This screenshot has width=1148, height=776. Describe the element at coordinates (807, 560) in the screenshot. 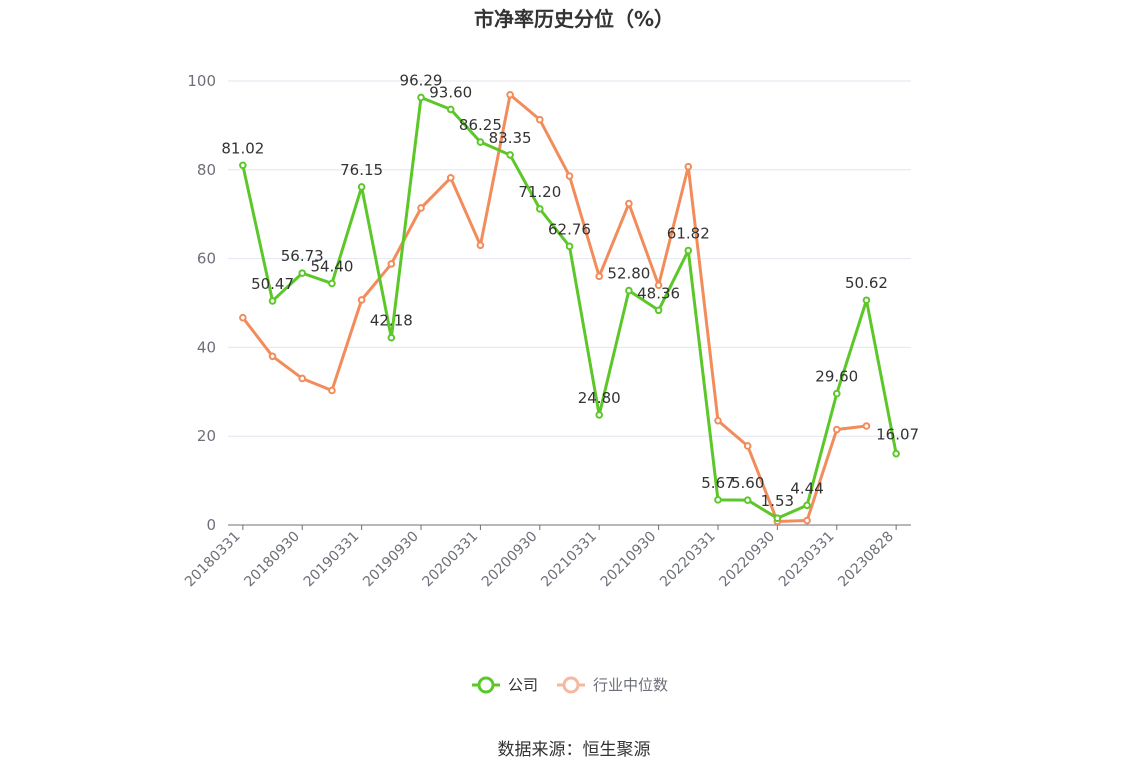

I see `x-tick-label: 20230331` at that location.